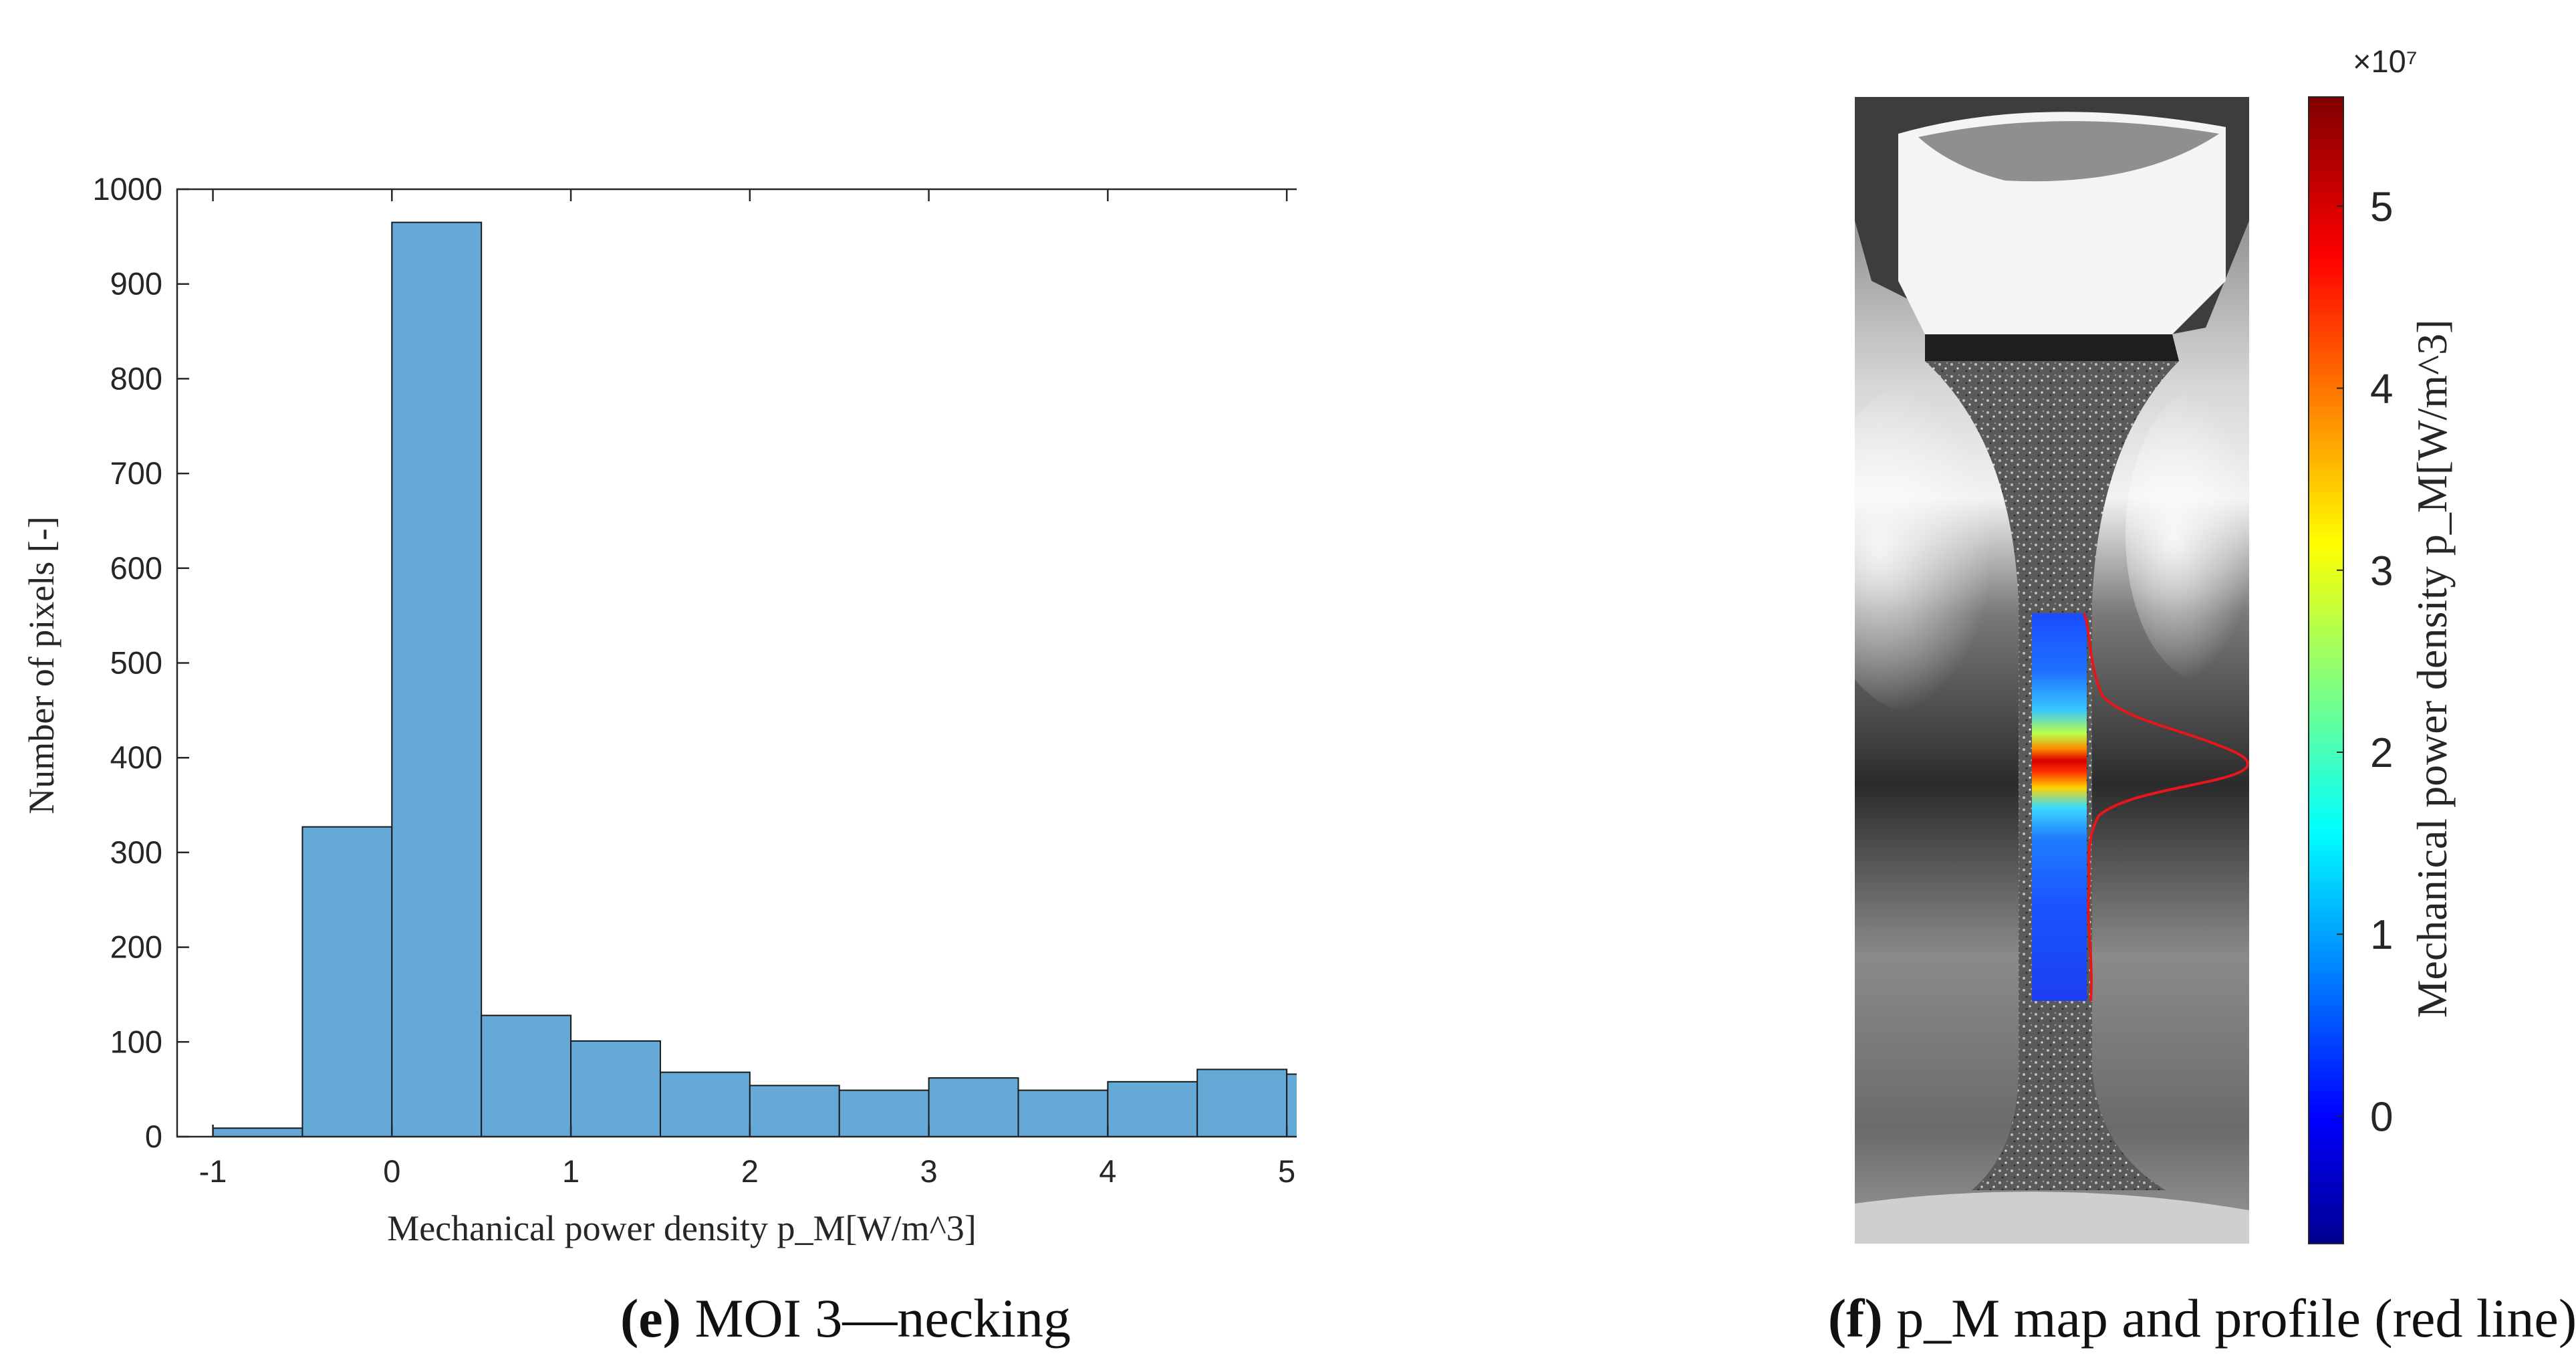 The width and height of the screenshot is (2576, 1360). What do you see at coordinates (2382, 1117) in the screenshot?
I see `colorbar-tick-label: 0` at bounding box center [2382, 1117].